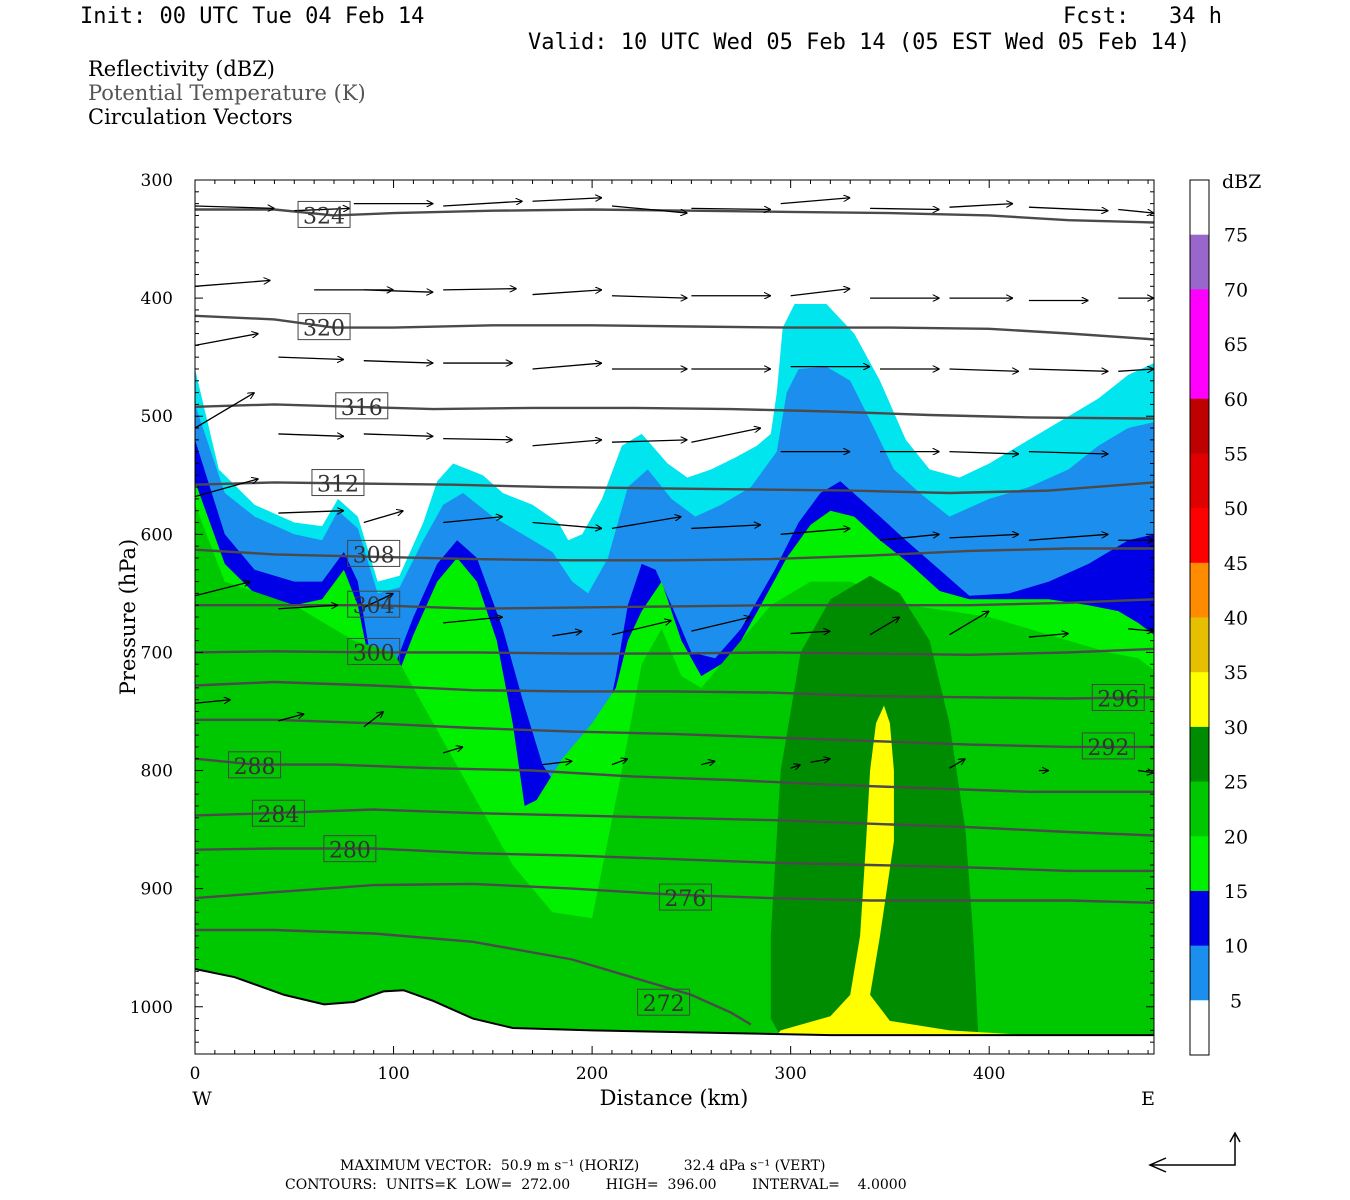 The height and width of the screenshot is (1200, 1350). What do you see at coordinates (157, 890) in the screenshot?
I see `y-tick-label: 900` at bounding box center [157, 890].